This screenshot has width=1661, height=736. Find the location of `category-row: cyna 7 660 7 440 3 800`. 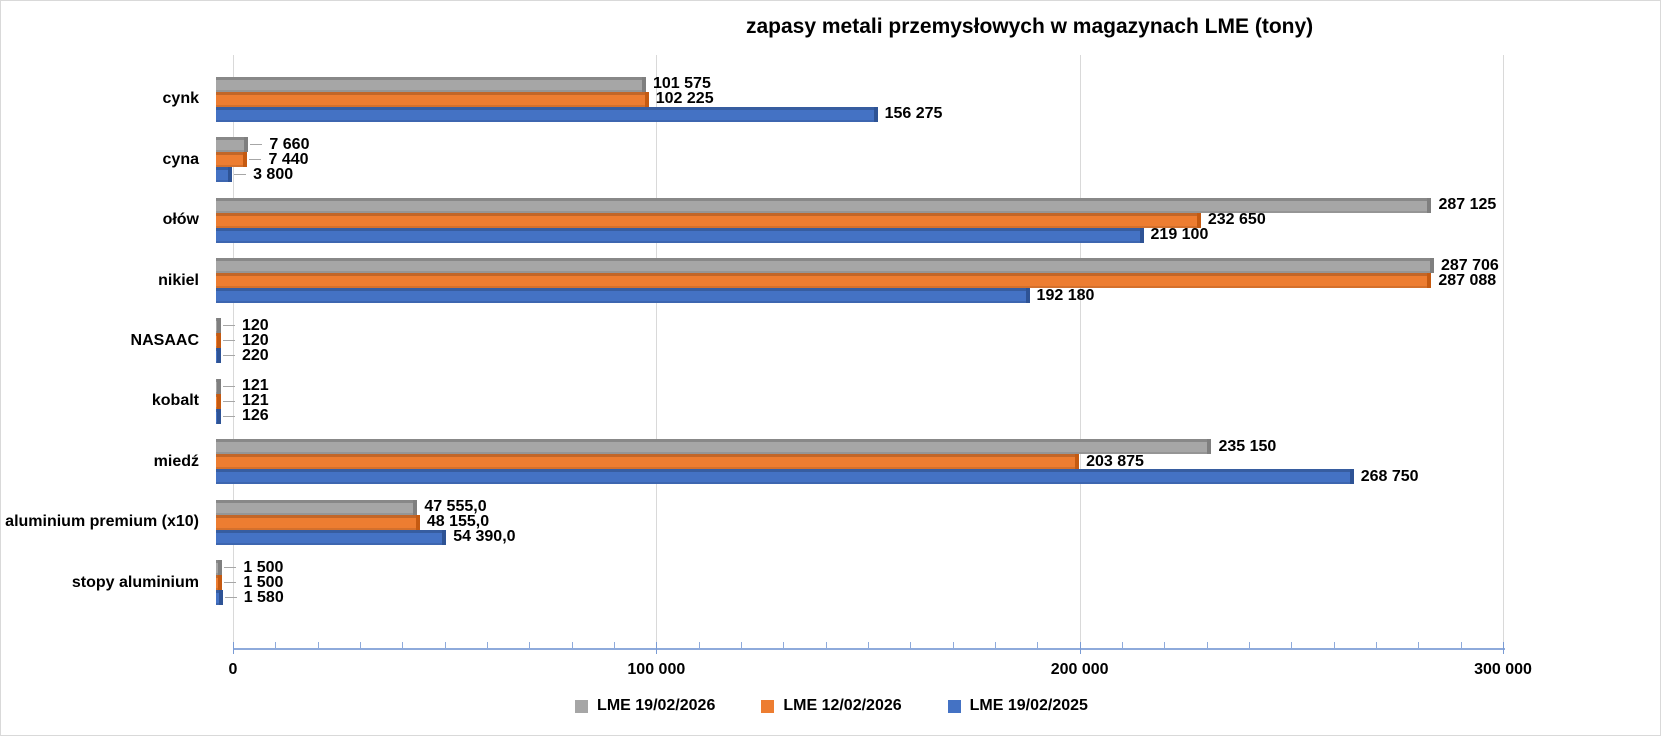

category-row: cyna 7 660 7 440 3 800 is located at coordinates (830, 159).